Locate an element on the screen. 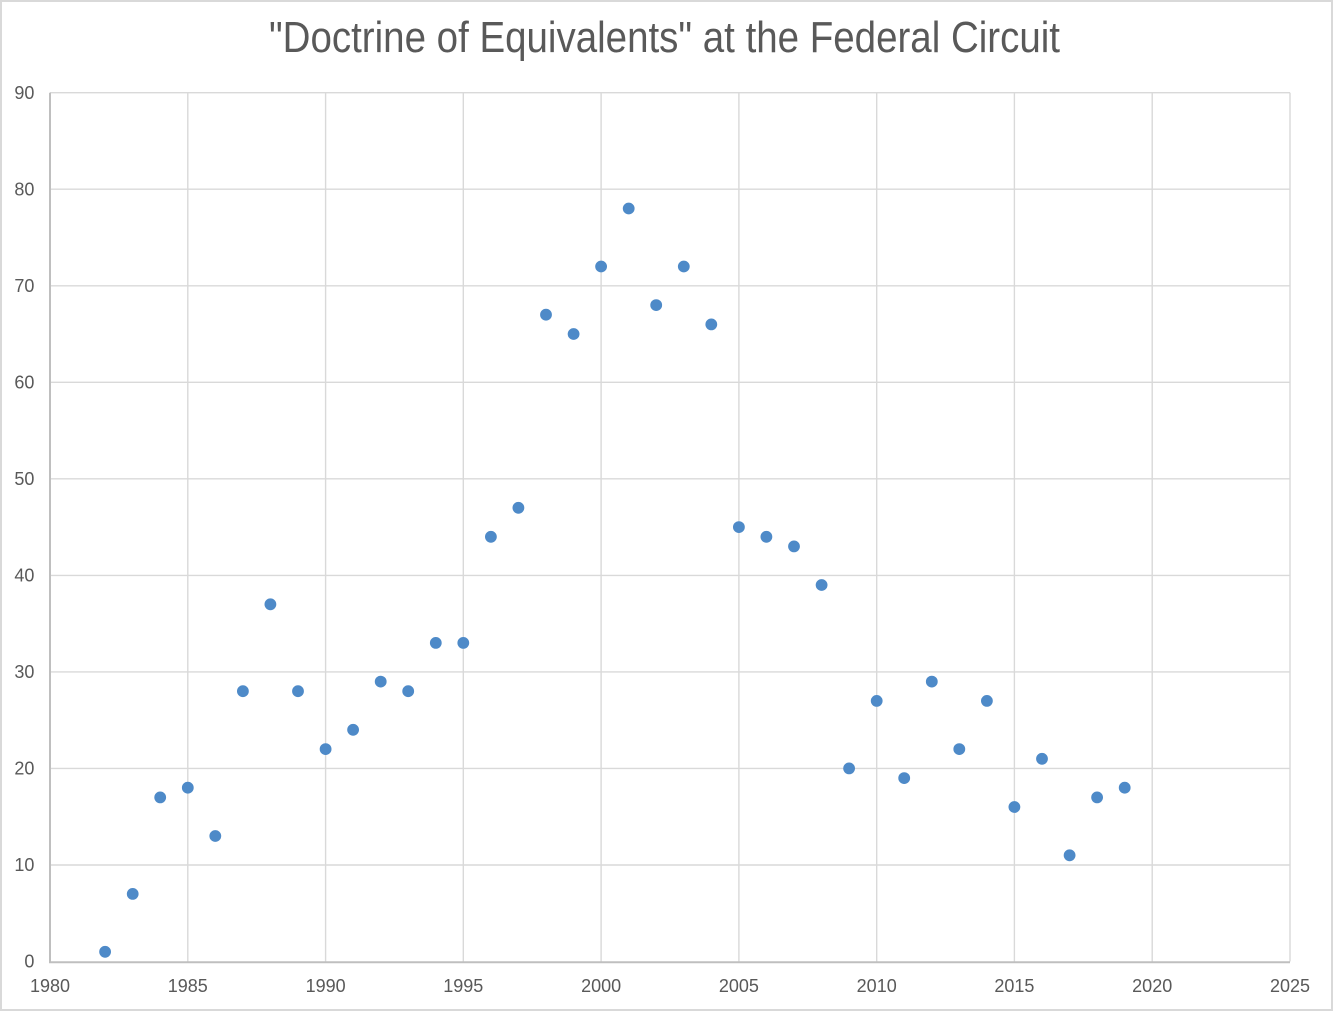 The height and width of the screenshot is (1011, 1333). svg-text: 0 is located at coordinates (29, 962).